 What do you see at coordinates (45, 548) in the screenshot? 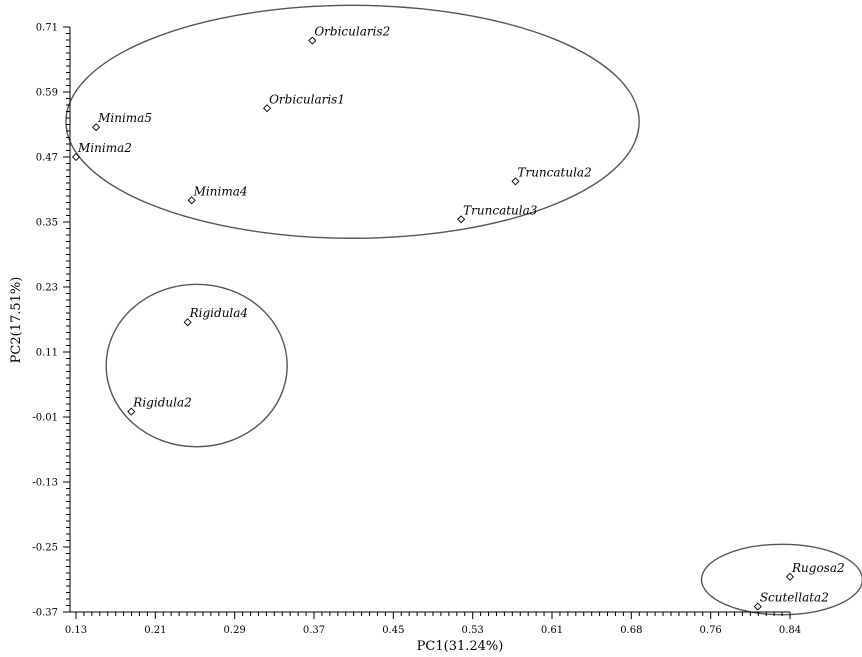
I see `y-tick-label: -0.25` at bounding box center [45, 548].